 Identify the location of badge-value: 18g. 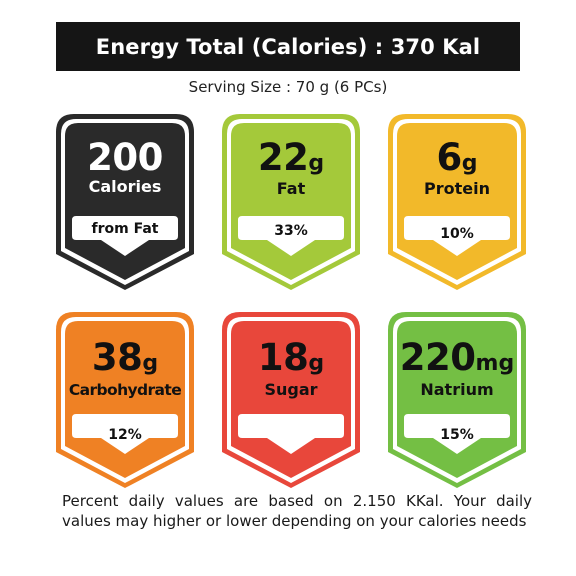
(291, 357).